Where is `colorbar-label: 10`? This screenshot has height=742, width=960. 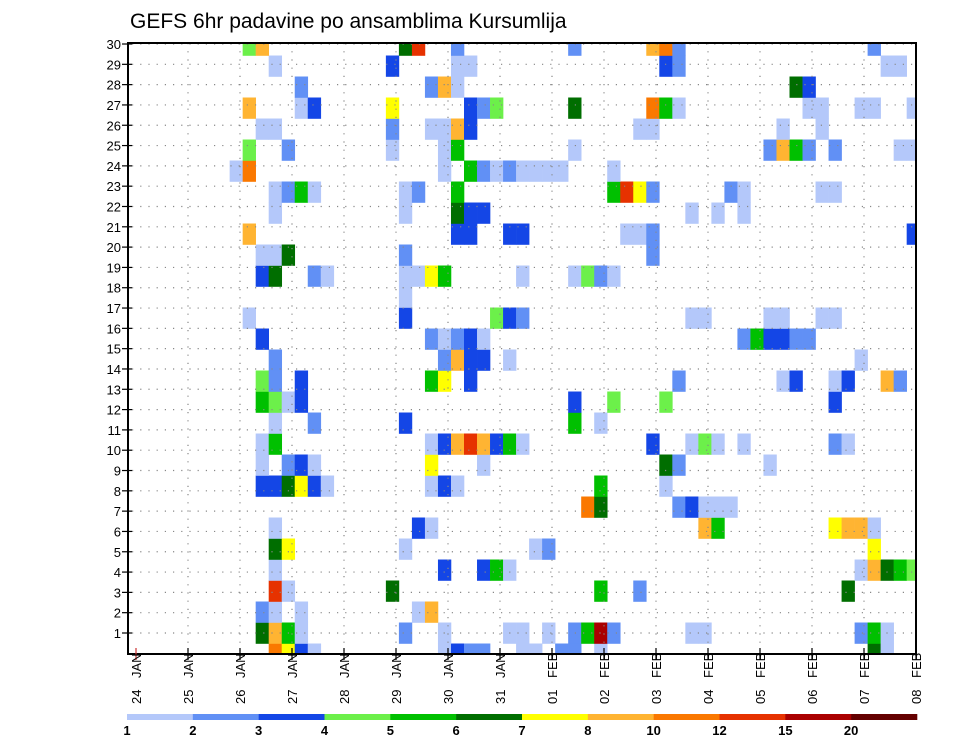 colorbar-label: 10 is located at coordinates (653, 730).